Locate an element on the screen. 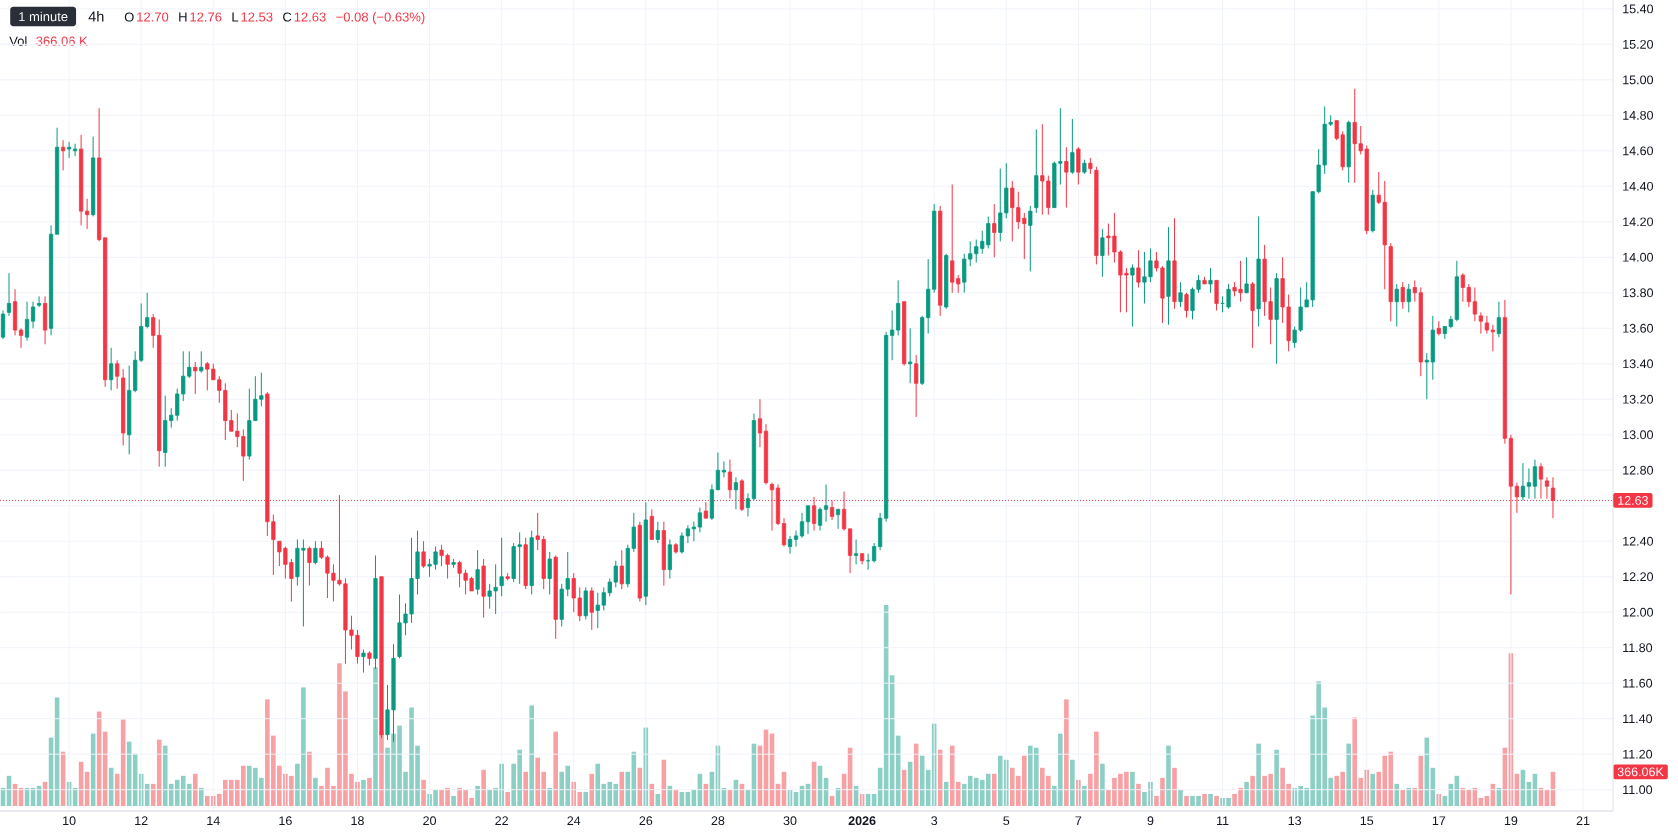  annotation: C is located at coordinates (287, 17).